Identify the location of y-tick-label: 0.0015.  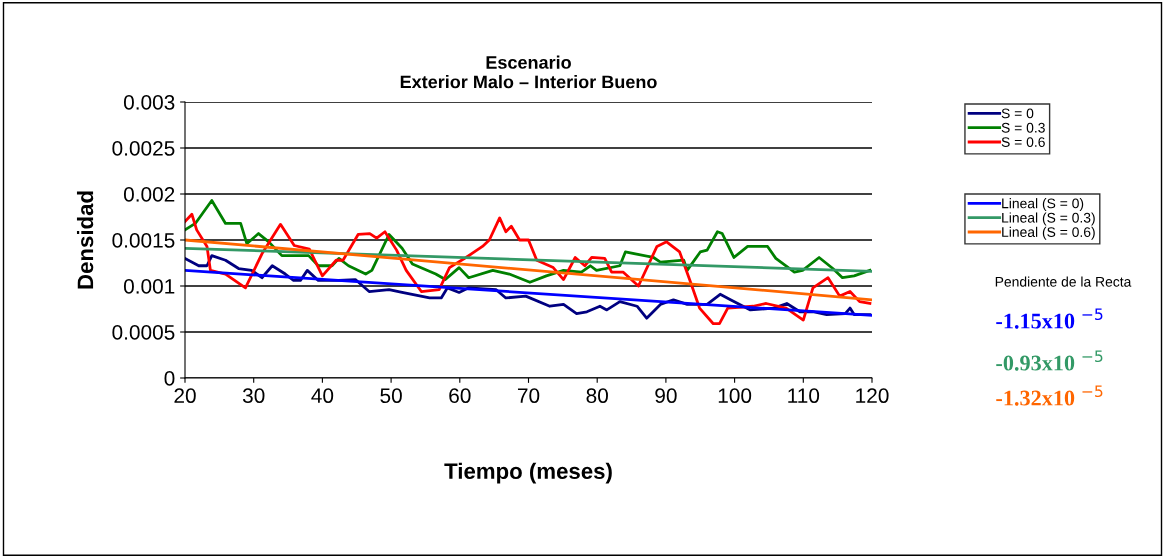
(143, 240).